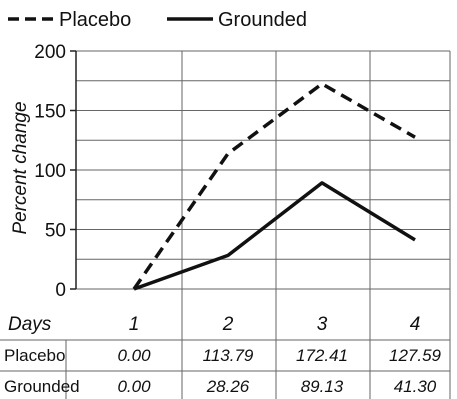 The width and height of the screenshot is (457, 399). I want to click on y-tick-label: 150, so click(50, 112).